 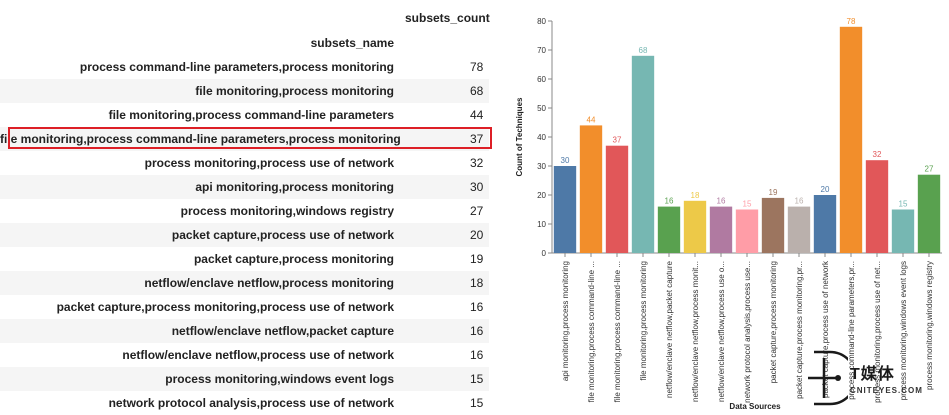 What do you see at coordinates (477, 187) in the screenshot?
I see `row-subsets-count: 30` at bounding box center [477, 187].